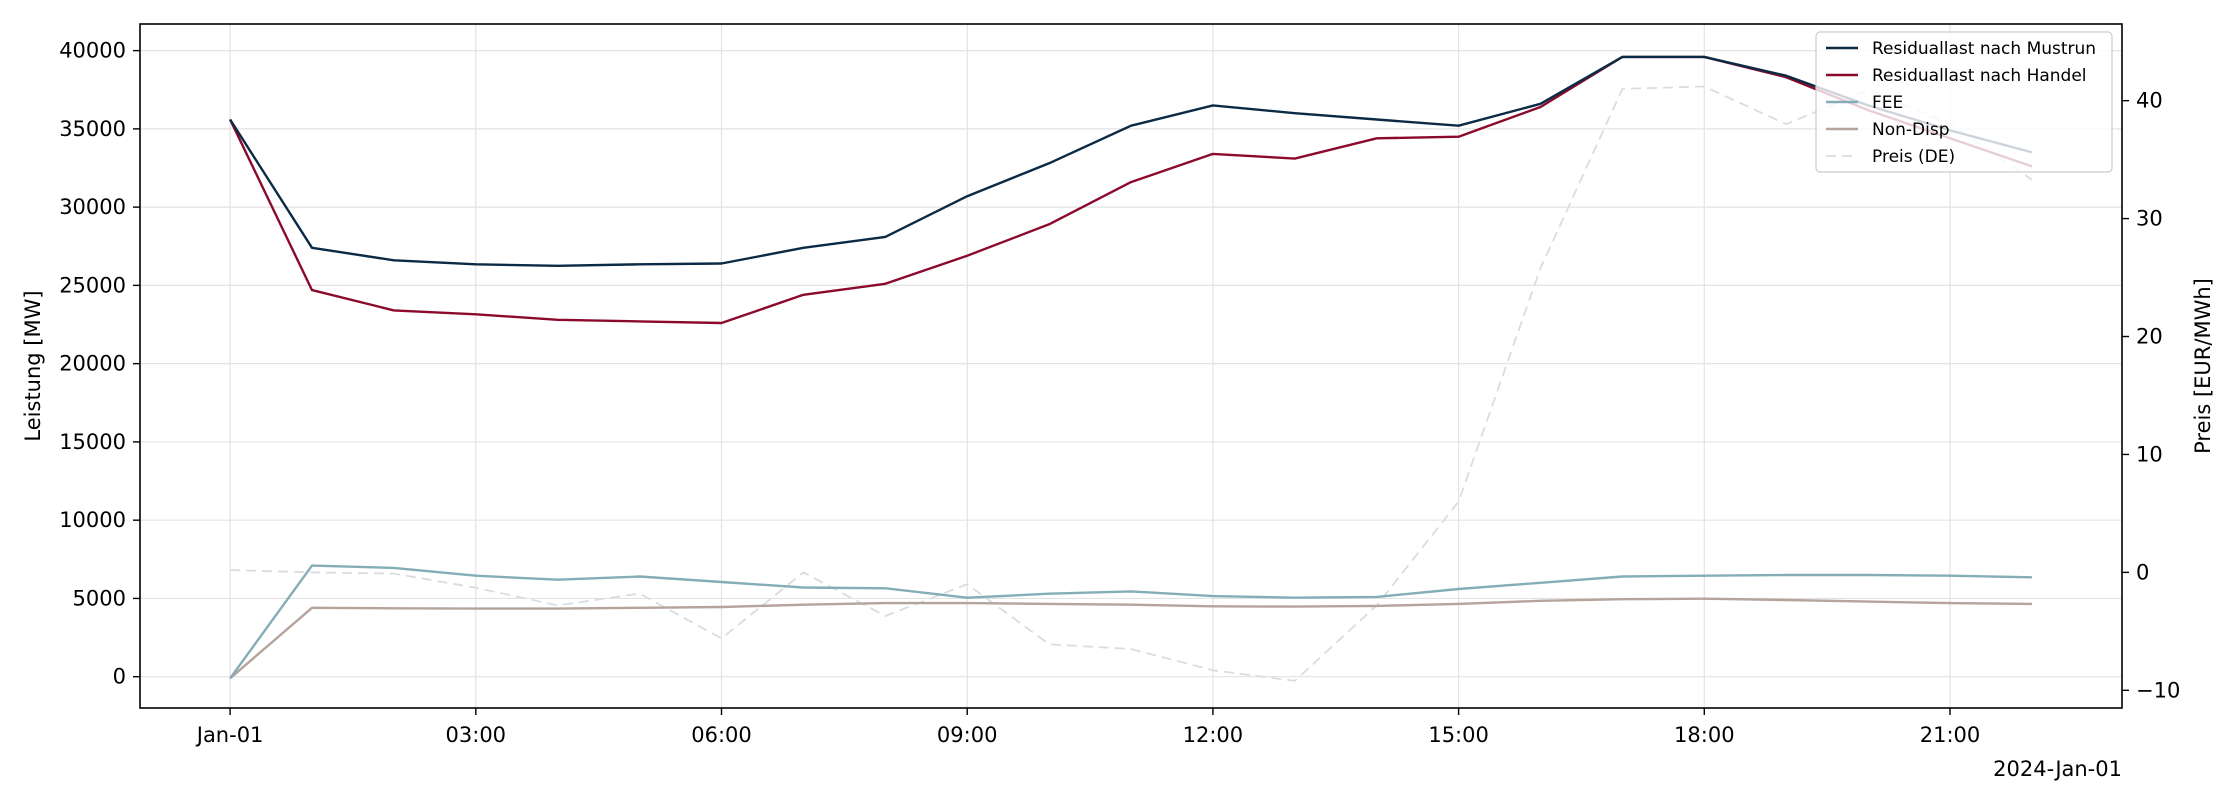  Describe the element at coordinates (2158, 690) in the screenshot. I see `y2-tick-label: −10` at that location.